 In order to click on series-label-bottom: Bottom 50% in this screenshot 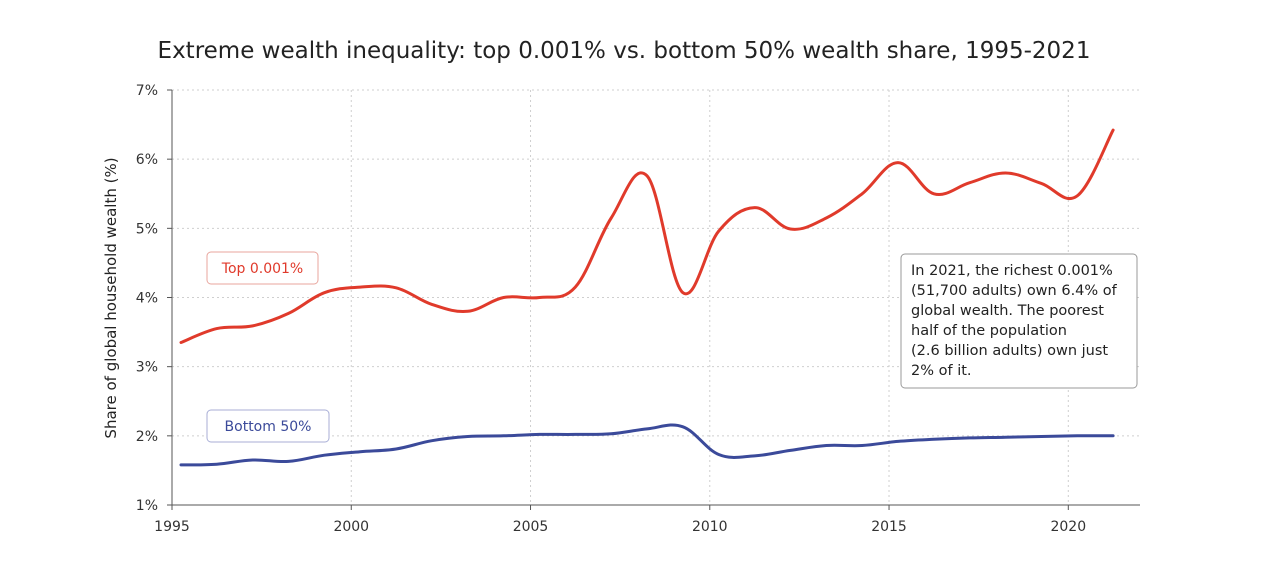, I will do `click(268, 426)`.